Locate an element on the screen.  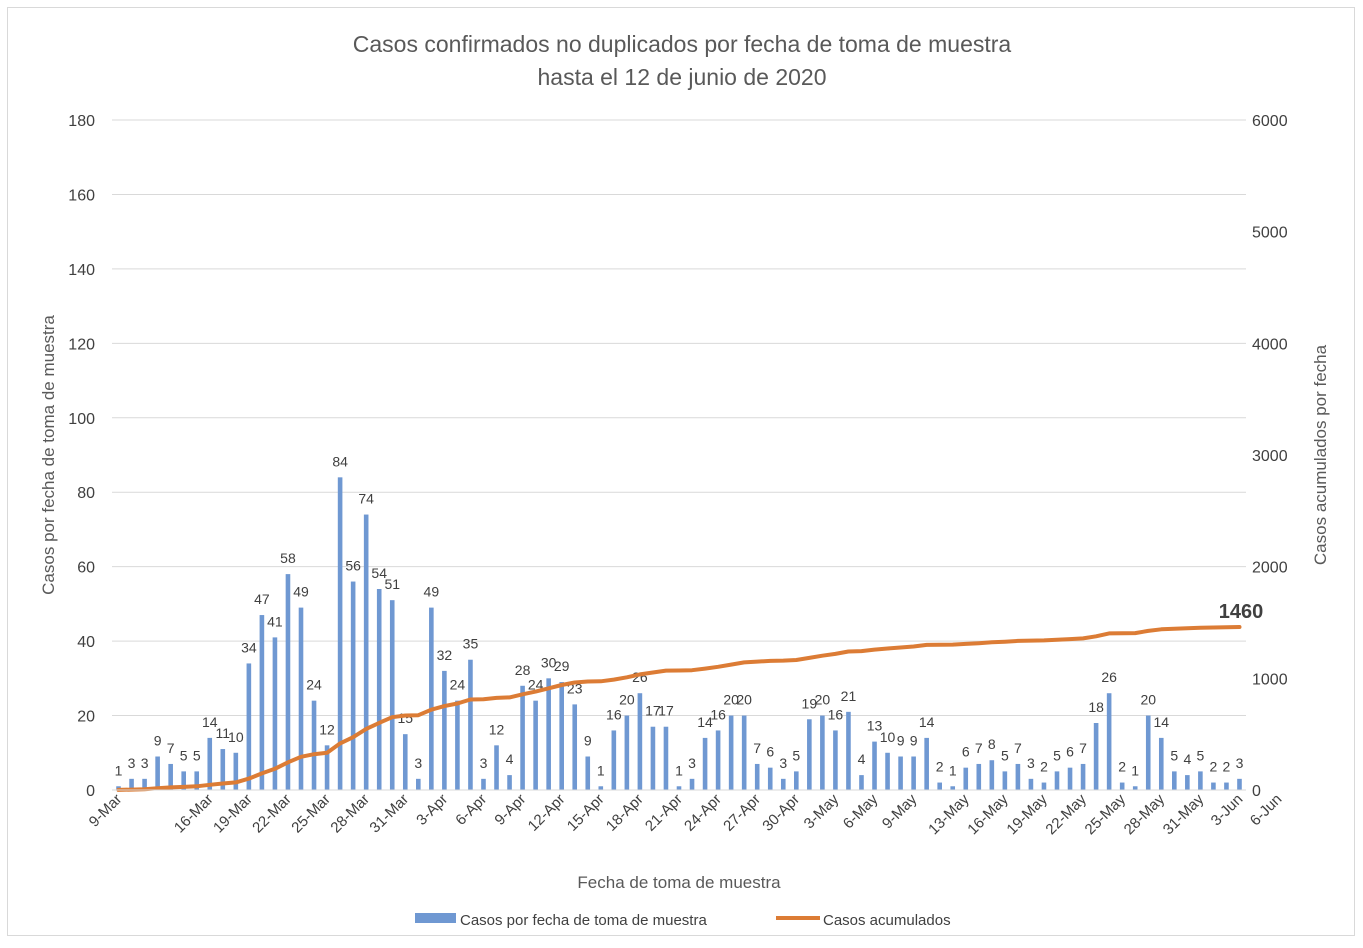
bar-value-label: 12 is located at coordinates (497, 729).